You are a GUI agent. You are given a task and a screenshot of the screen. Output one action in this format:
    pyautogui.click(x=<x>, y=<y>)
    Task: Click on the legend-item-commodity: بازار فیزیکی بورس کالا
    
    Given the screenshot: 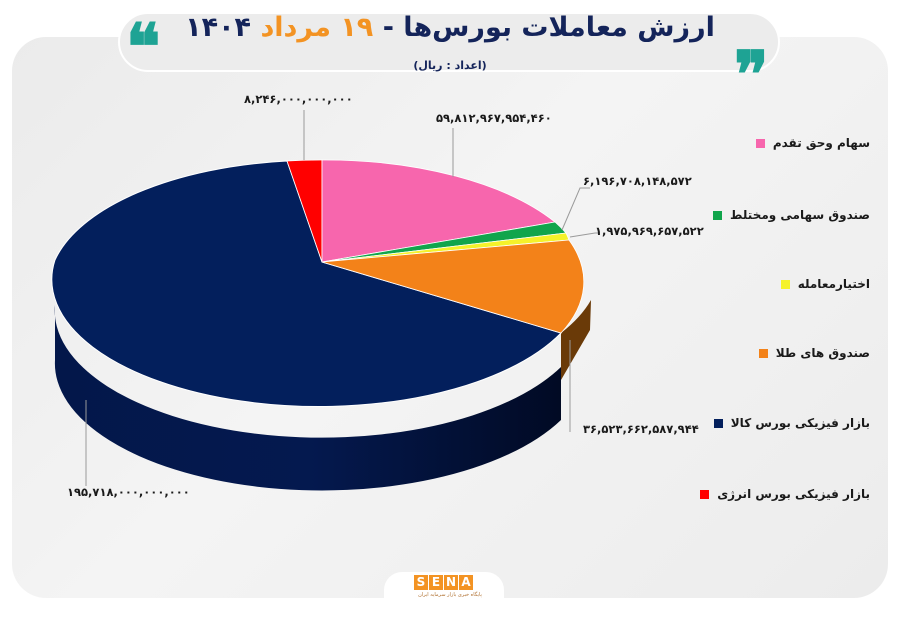 What is the action you would take?
    pyautogui.click(x=791, y=423)
    